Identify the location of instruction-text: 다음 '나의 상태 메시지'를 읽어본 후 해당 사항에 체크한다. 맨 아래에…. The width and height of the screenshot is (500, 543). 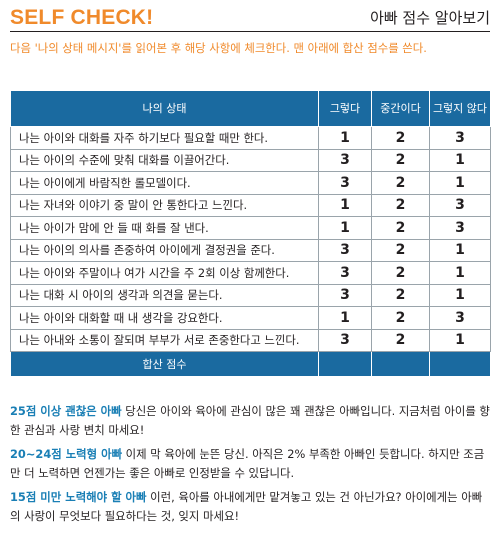
(218, 48).